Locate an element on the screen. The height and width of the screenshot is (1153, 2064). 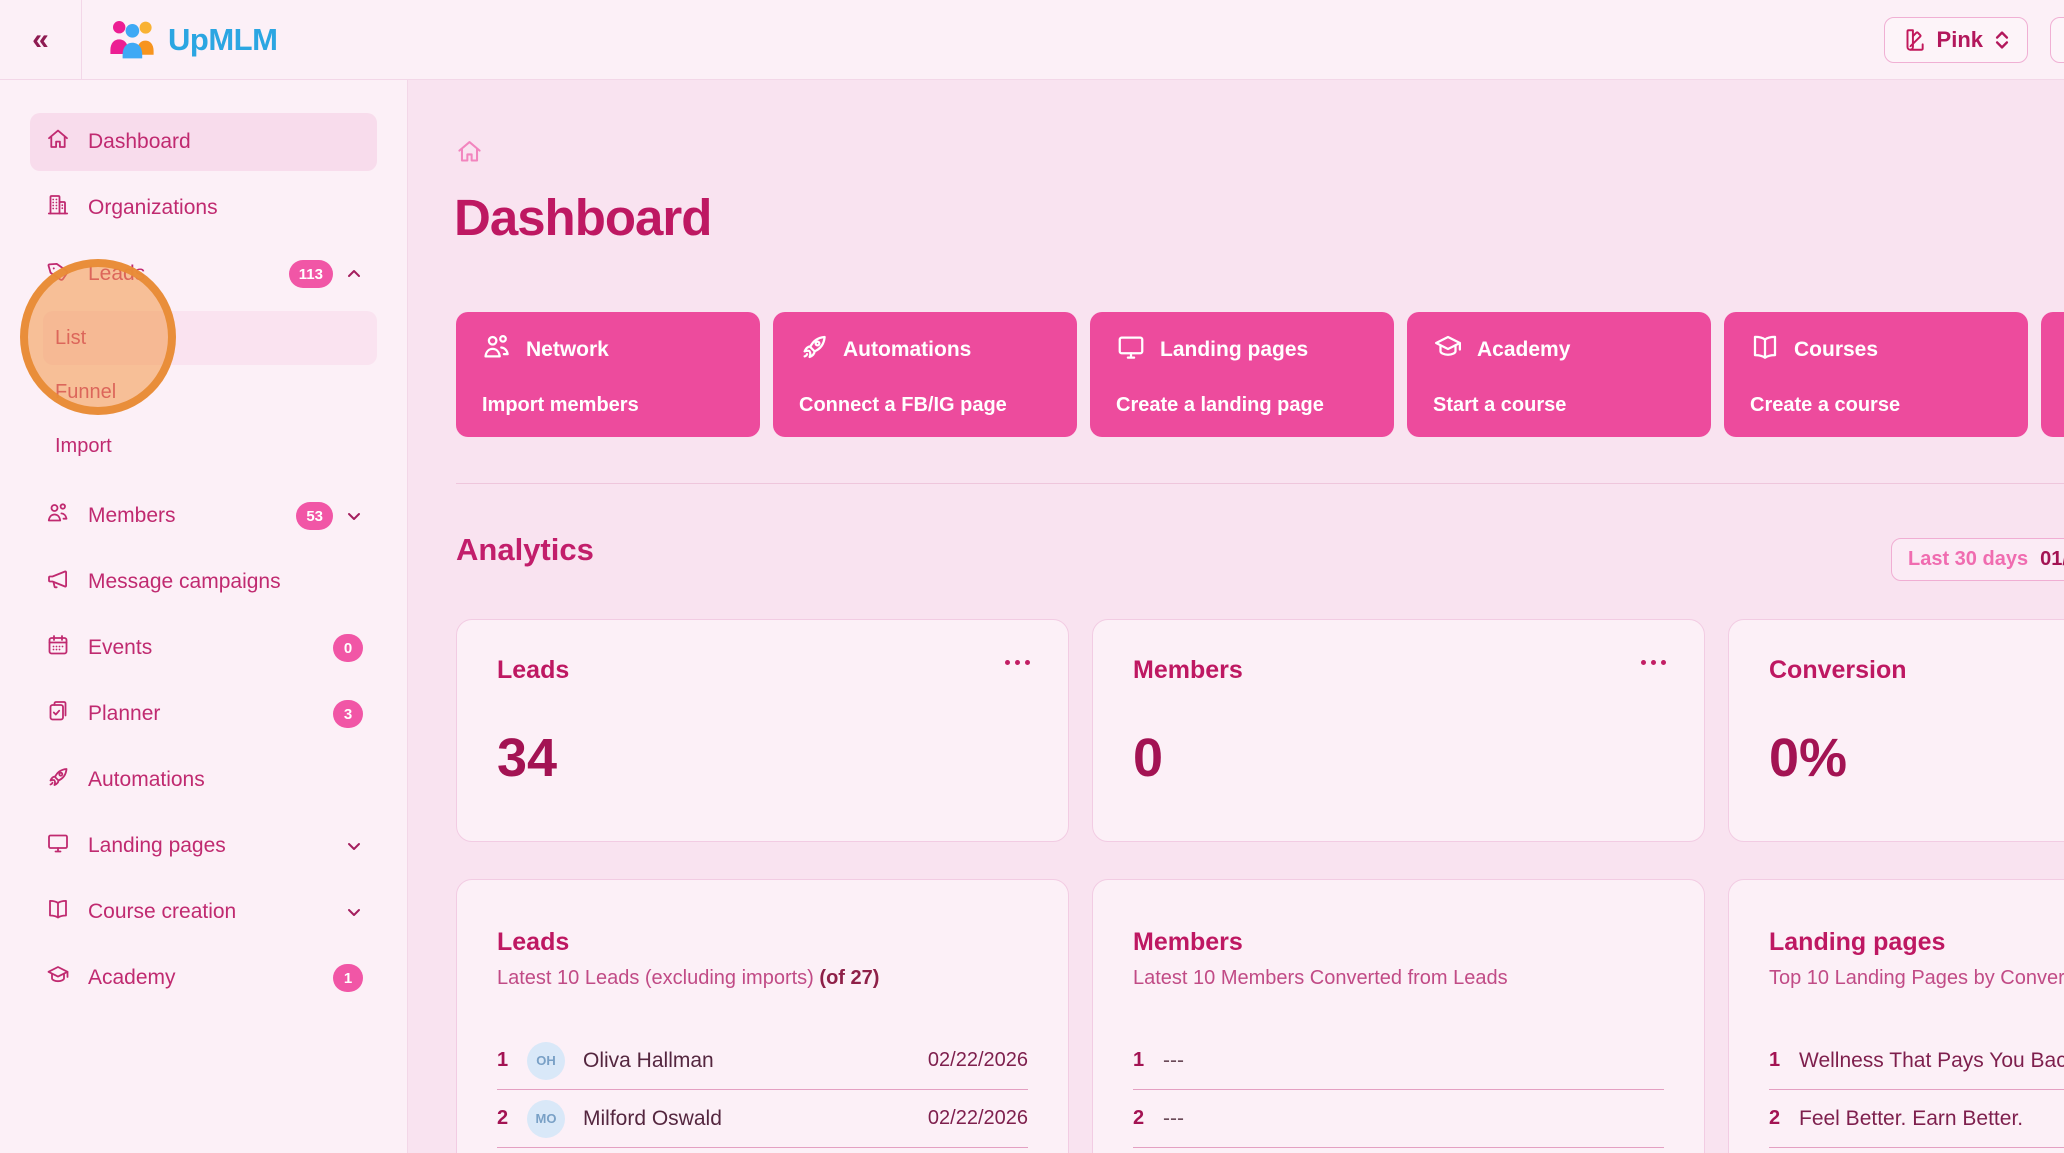
sidebar-item-organizations: Organizations is located at coordinates (203, 208).